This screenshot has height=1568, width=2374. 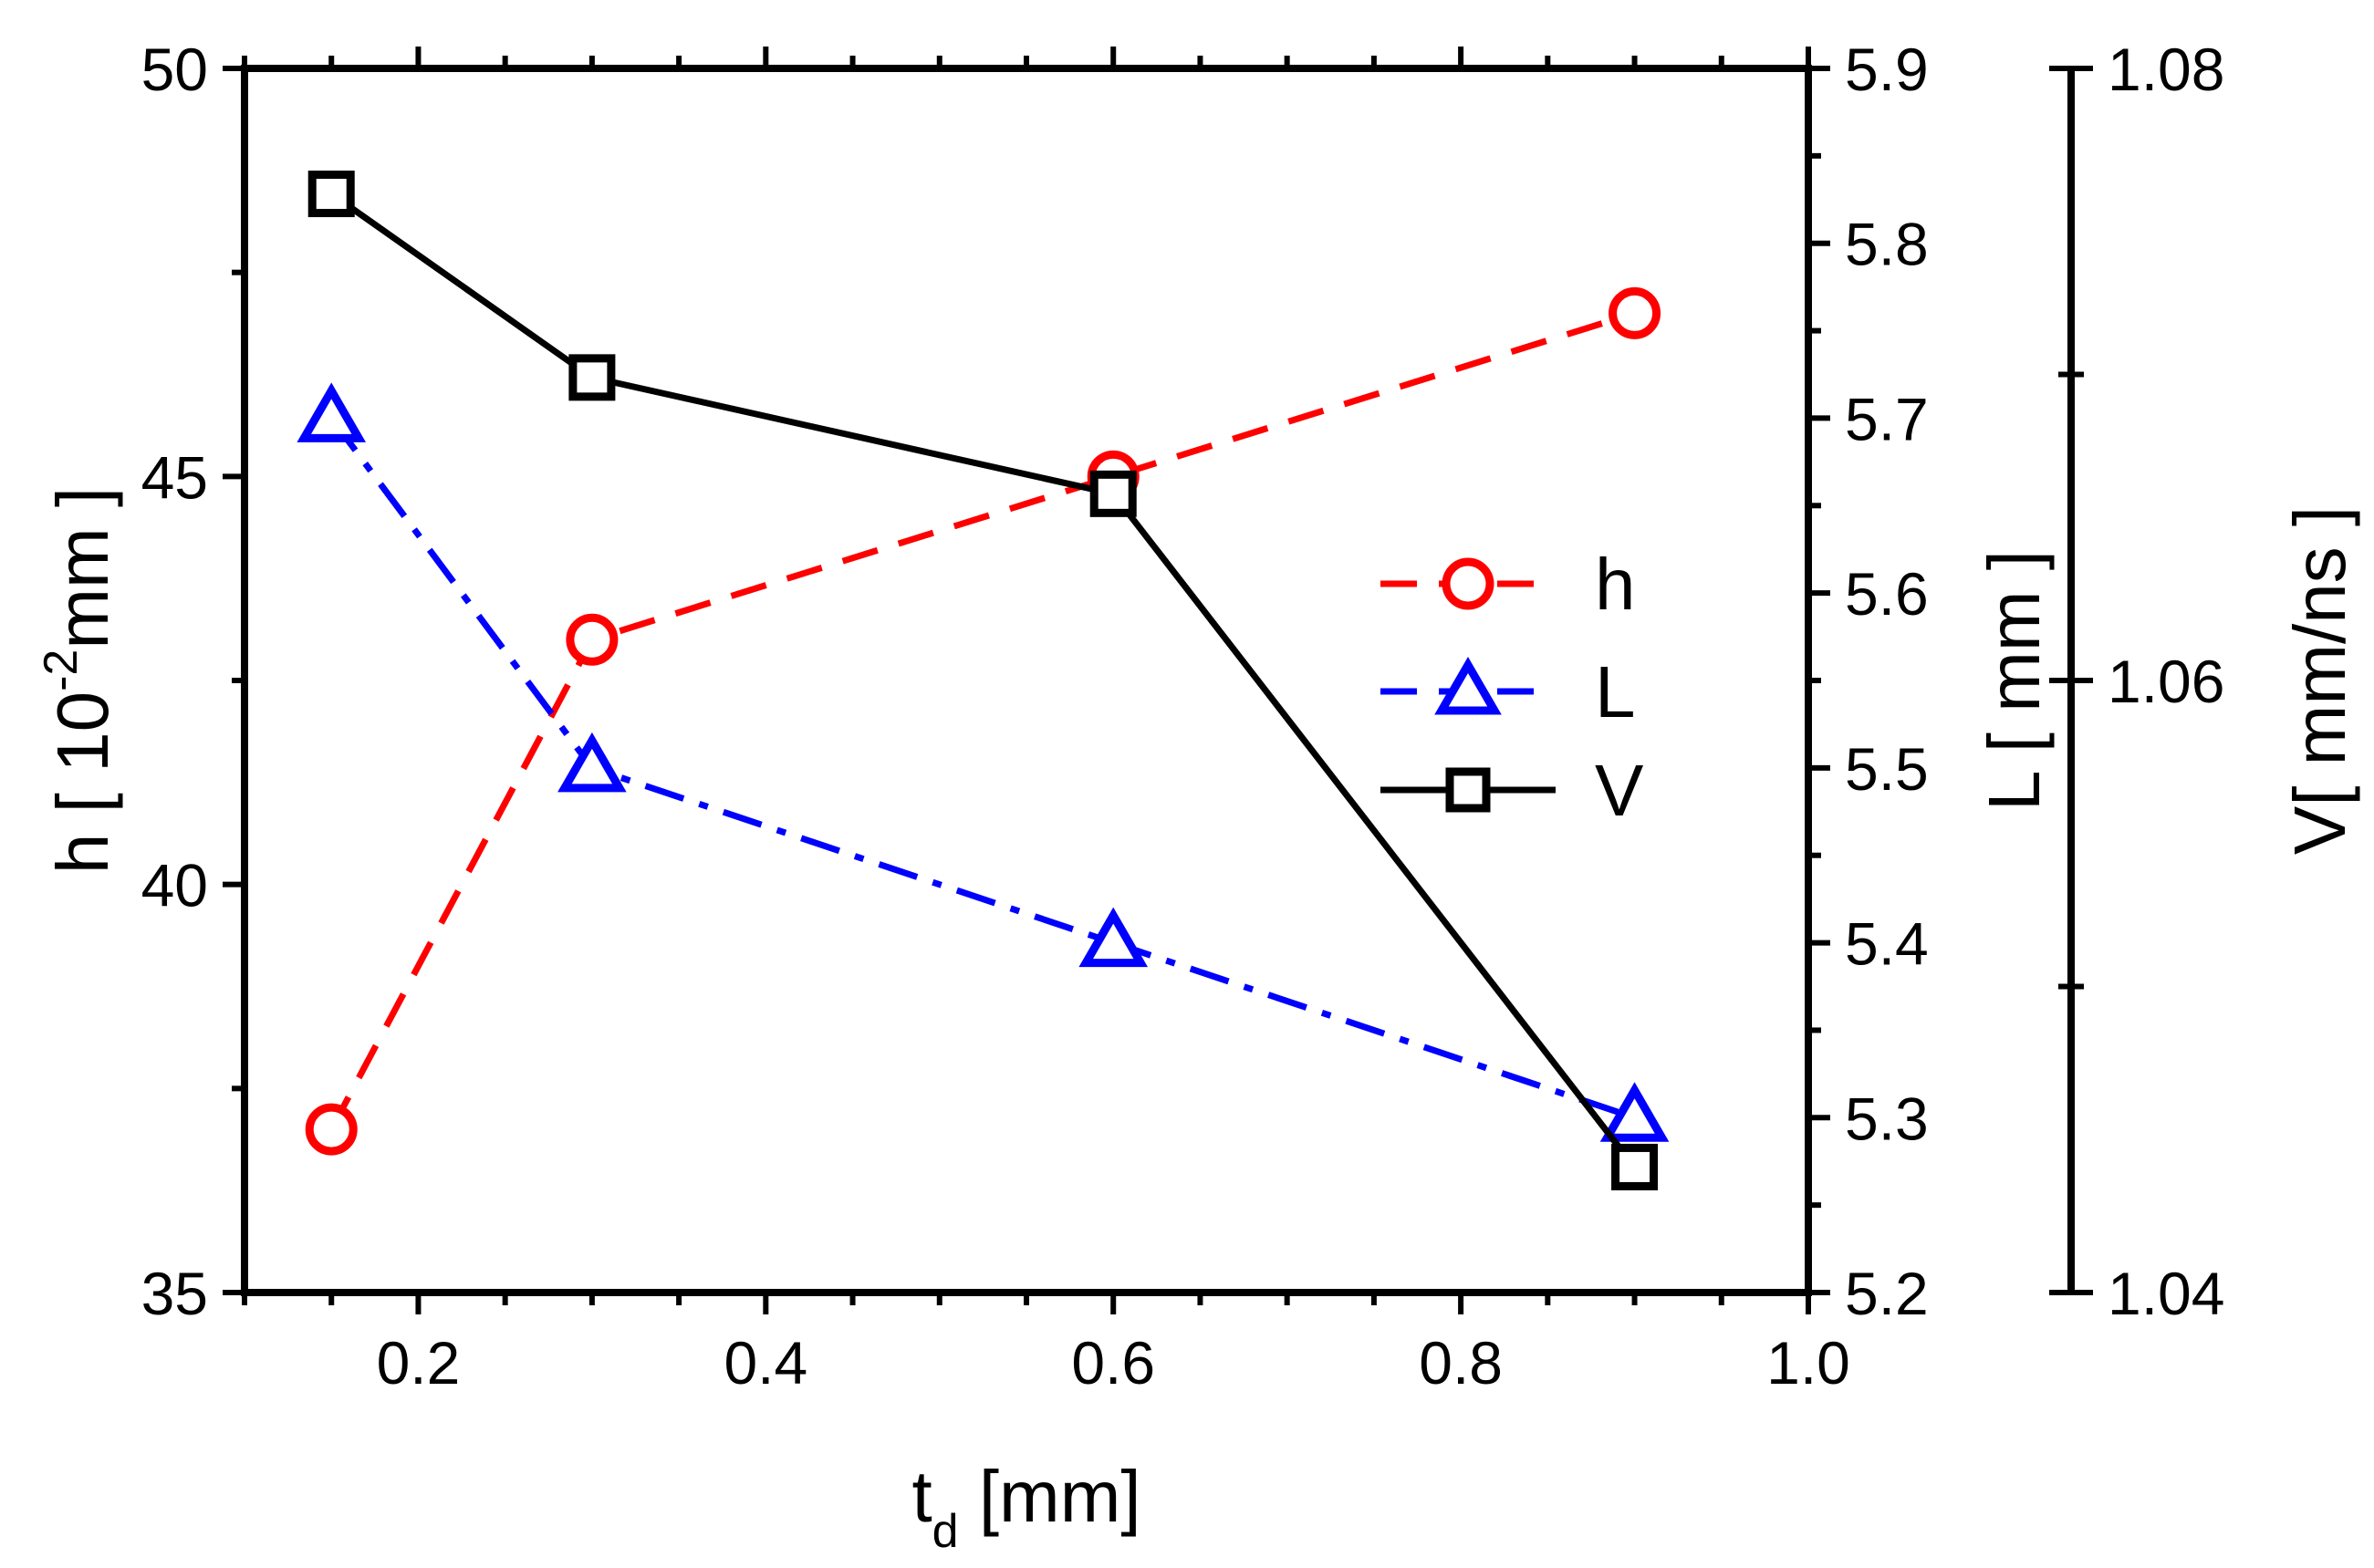 I want to click on x-tick-label: 0.2, so click(x=419, y=1363).